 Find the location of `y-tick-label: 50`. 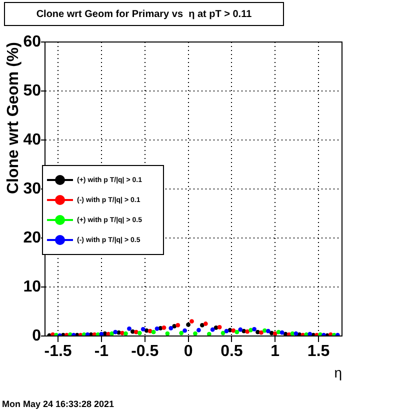

y-tick-label: 50 is located at coordinates (32, 91).